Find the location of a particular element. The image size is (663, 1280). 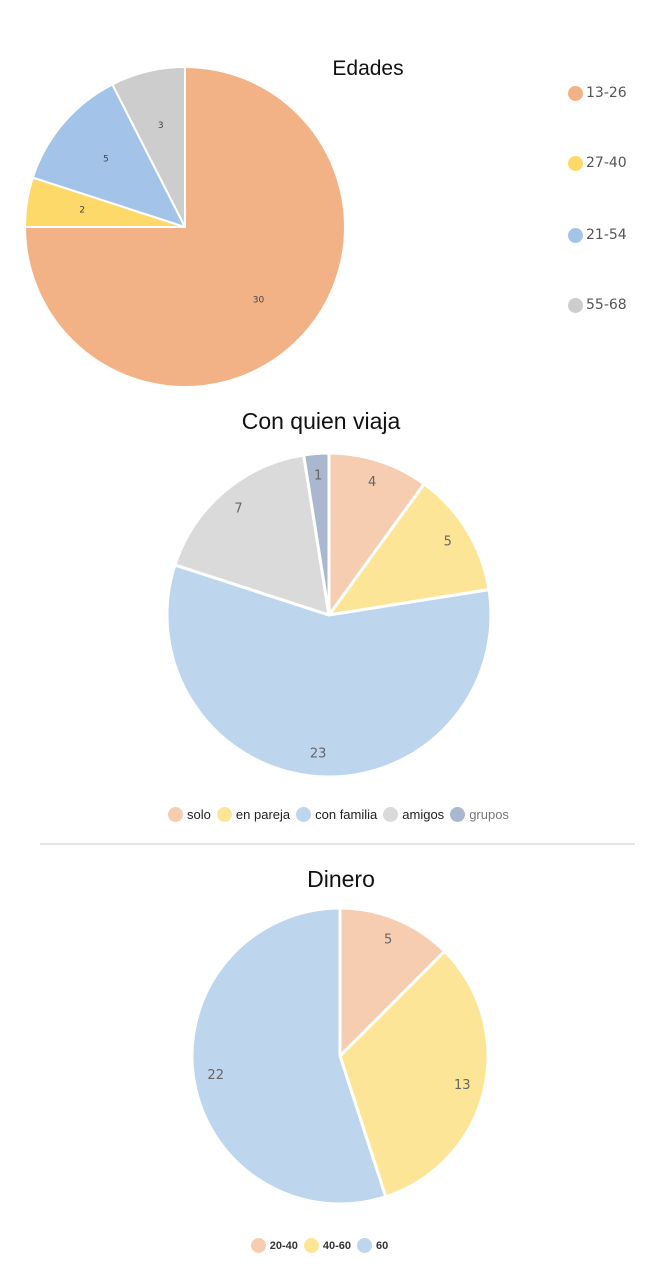

legend-item: con familia is located at coordinates (336, 814).